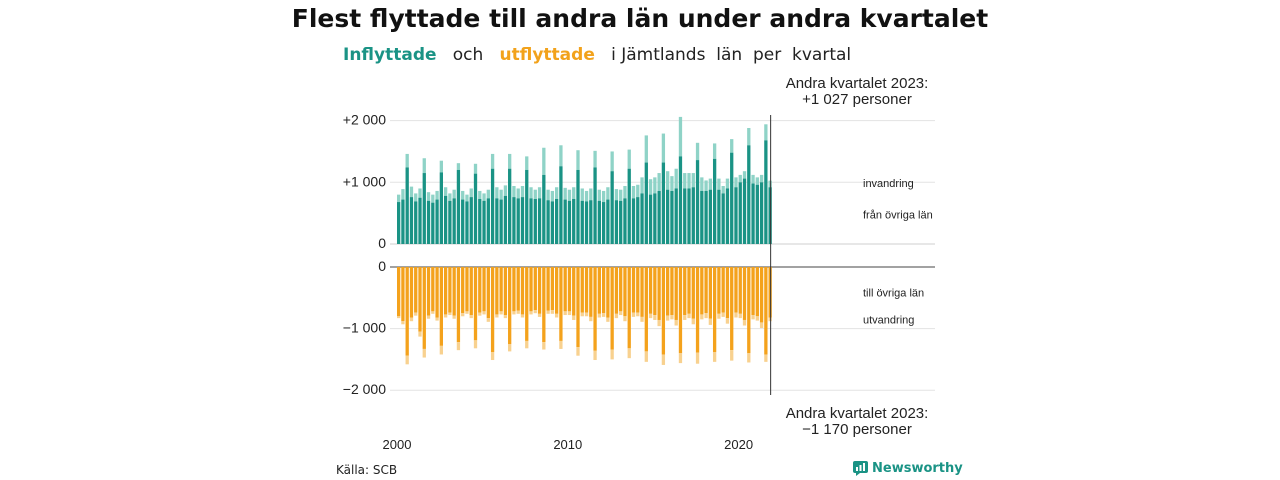  I want to click on y-tick-label-bottom: 0, so click(382, 266).